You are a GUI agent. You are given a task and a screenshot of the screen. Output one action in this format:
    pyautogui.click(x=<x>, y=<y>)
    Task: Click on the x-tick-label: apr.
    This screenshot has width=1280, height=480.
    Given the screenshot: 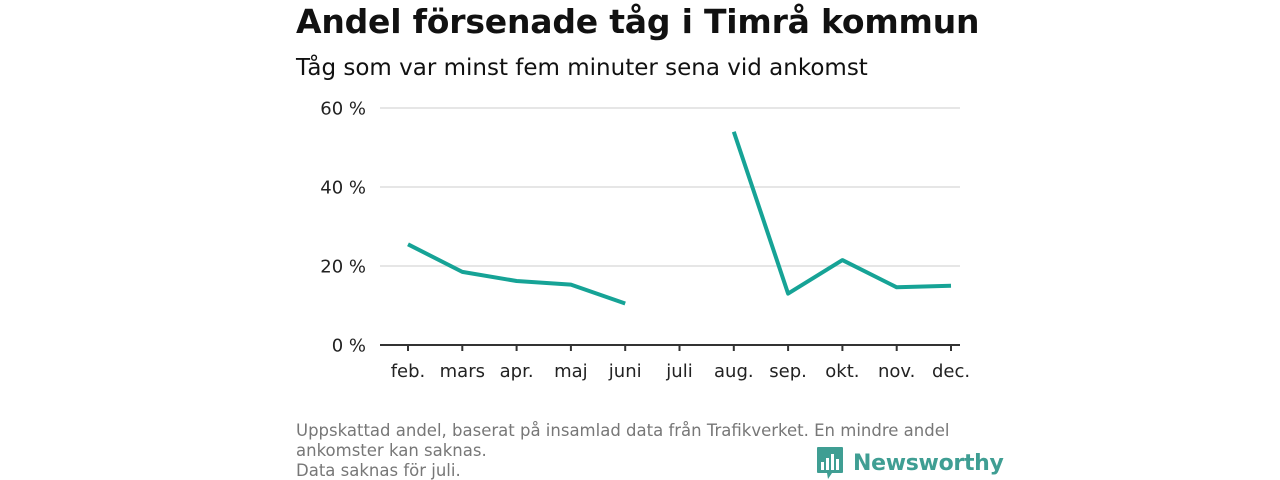 What is the action you would take?
    pyautogui.click(x=517, y=371)
    